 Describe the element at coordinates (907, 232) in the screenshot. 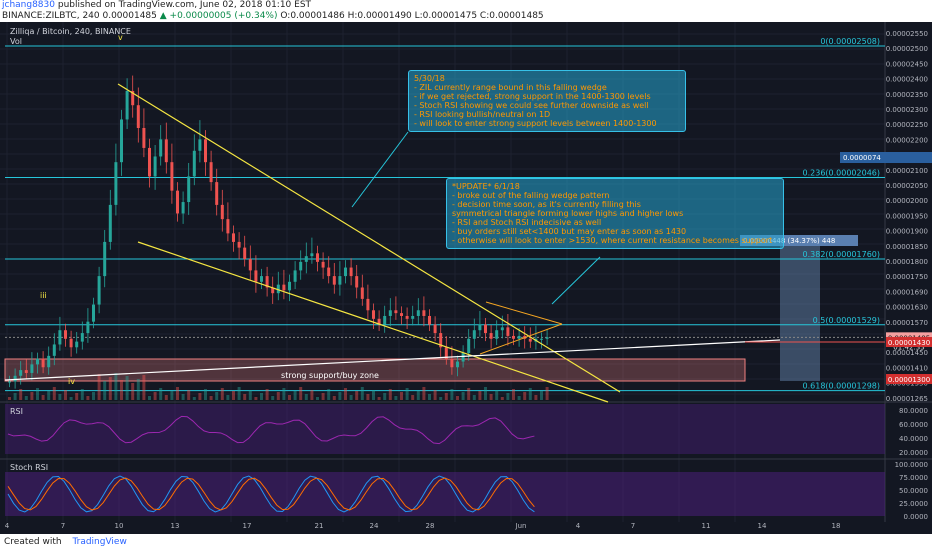

I see `price-tick: 0.00001900` at that location.